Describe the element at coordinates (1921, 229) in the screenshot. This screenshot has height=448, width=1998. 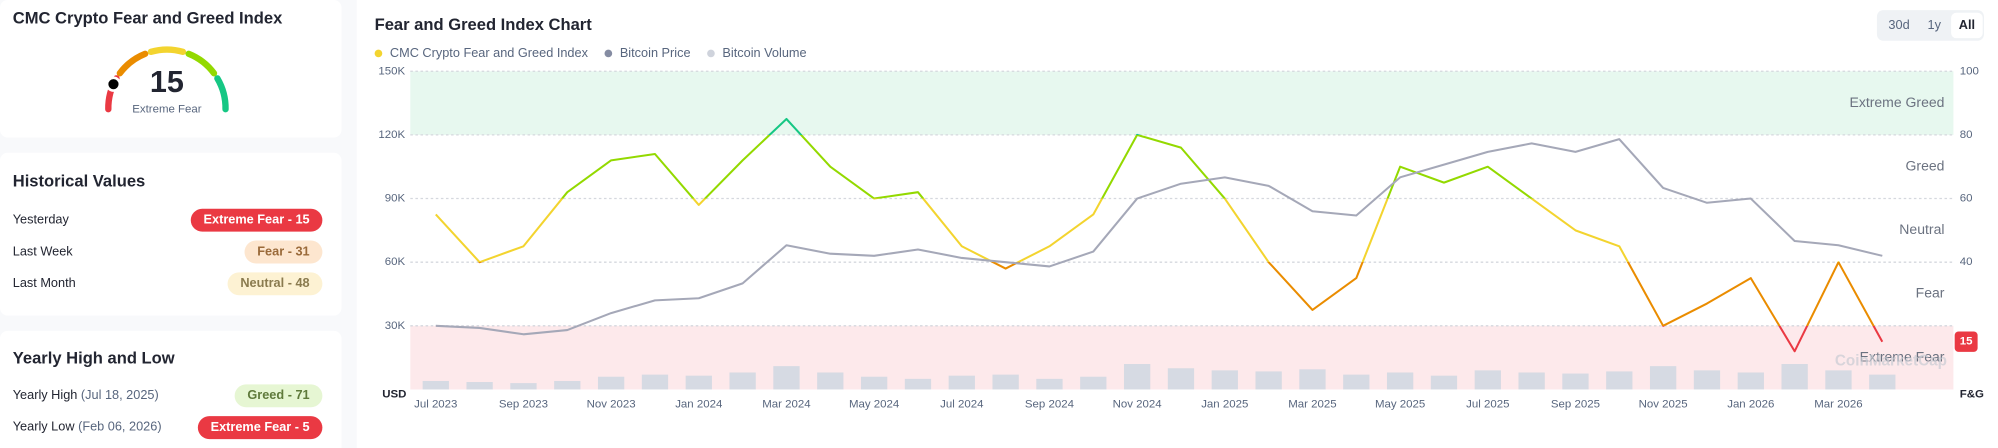
I see `zone-label: Neutral` at that location.